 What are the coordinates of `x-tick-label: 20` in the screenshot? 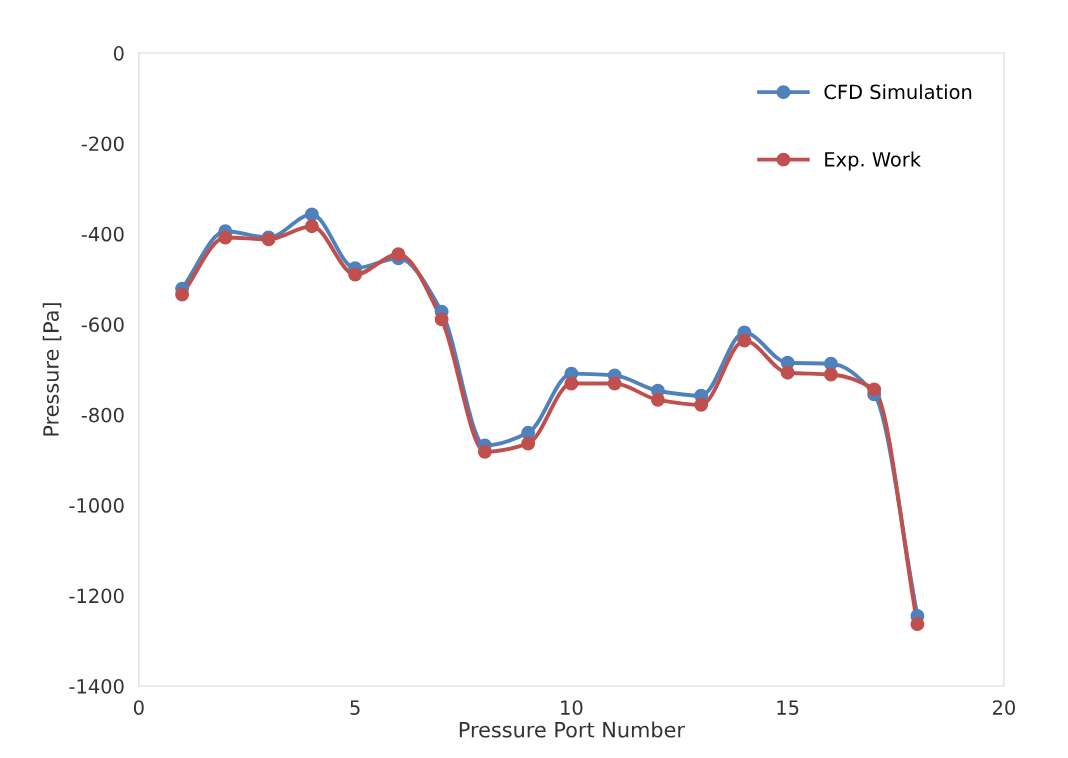 It's located at (1003, 707).